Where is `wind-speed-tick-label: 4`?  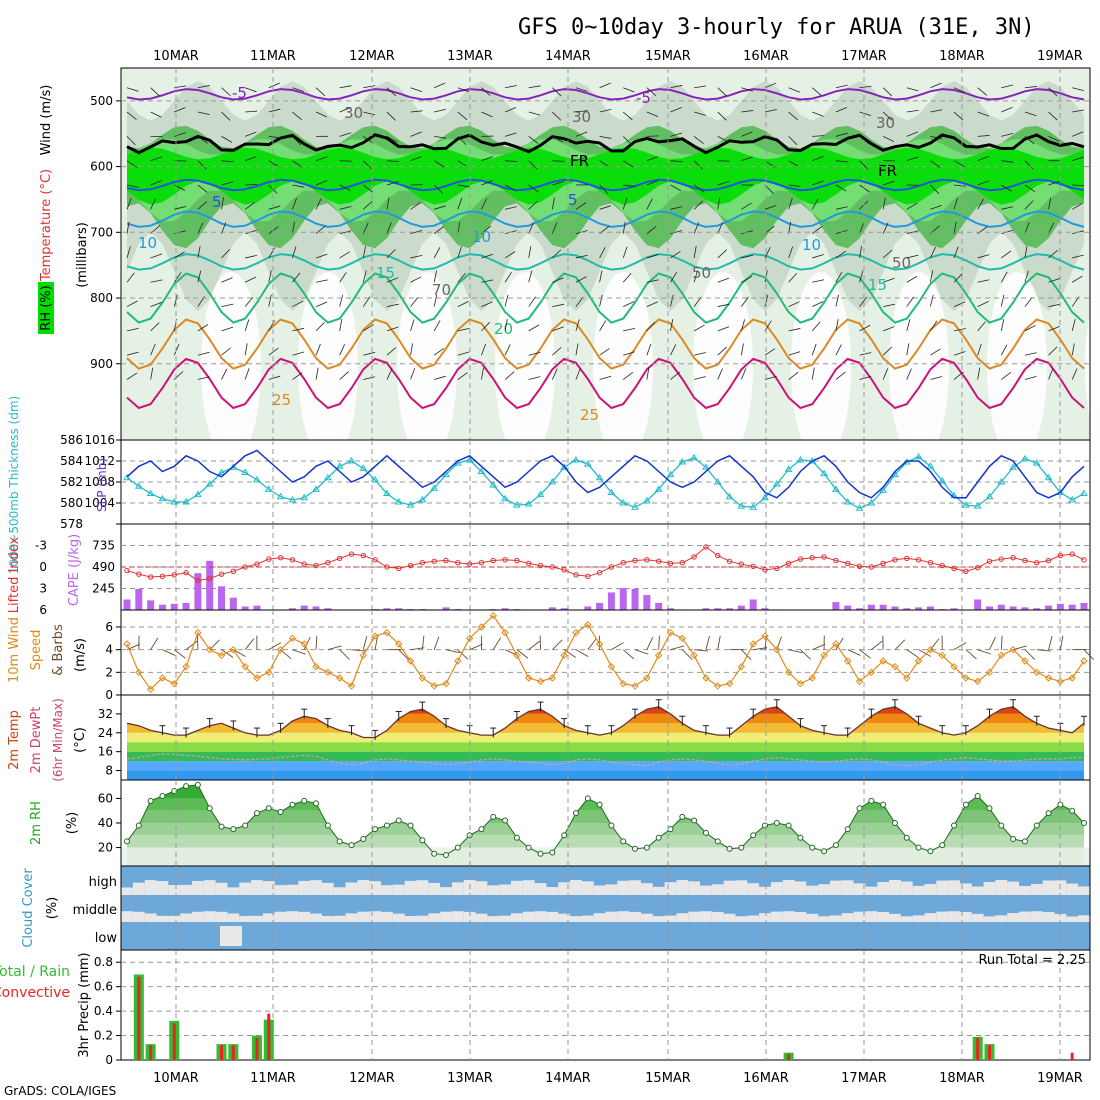 wind-speed-tick-label: 4 is located at coordinates (109, 650).